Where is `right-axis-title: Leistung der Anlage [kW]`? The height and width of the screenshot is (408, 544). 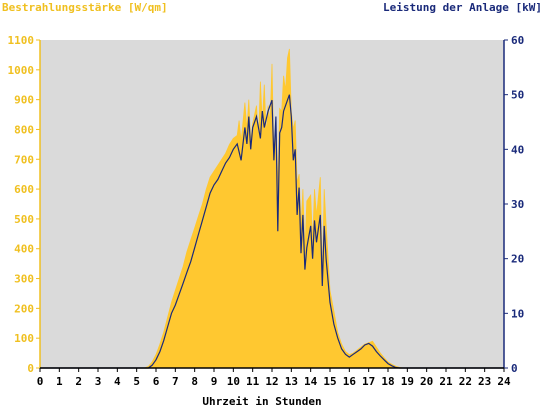
right-axis-title: Leistung der Anlage [kW] is located at coordinates (462, 7).